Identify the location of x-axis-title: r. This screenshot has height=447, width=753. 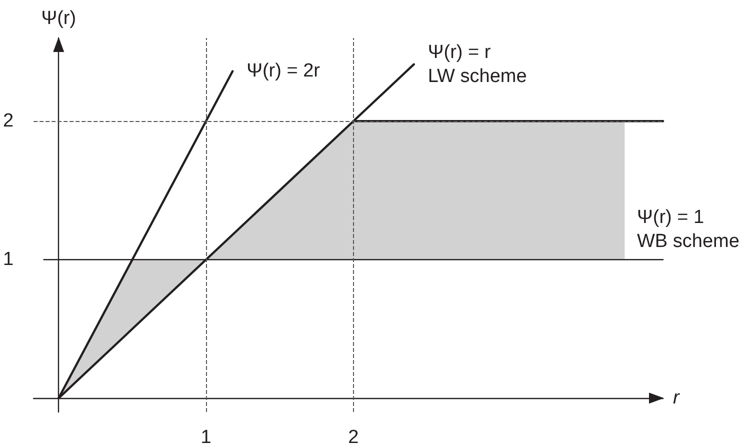
(676, 398).